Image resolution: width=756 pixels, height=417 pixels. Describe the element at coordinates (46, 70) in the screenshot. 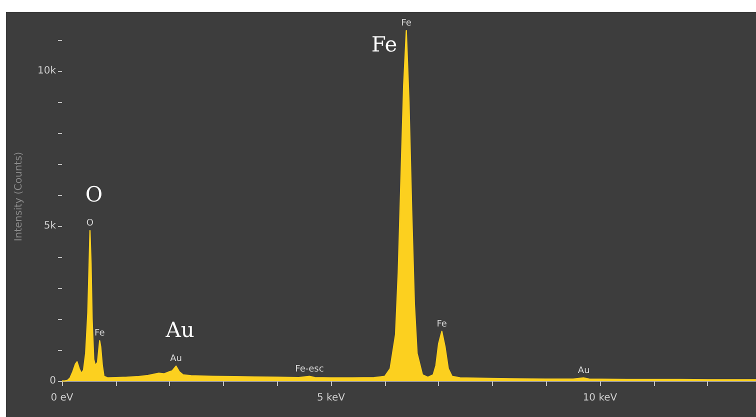

I see `y-tick-label: 10k` at that location.